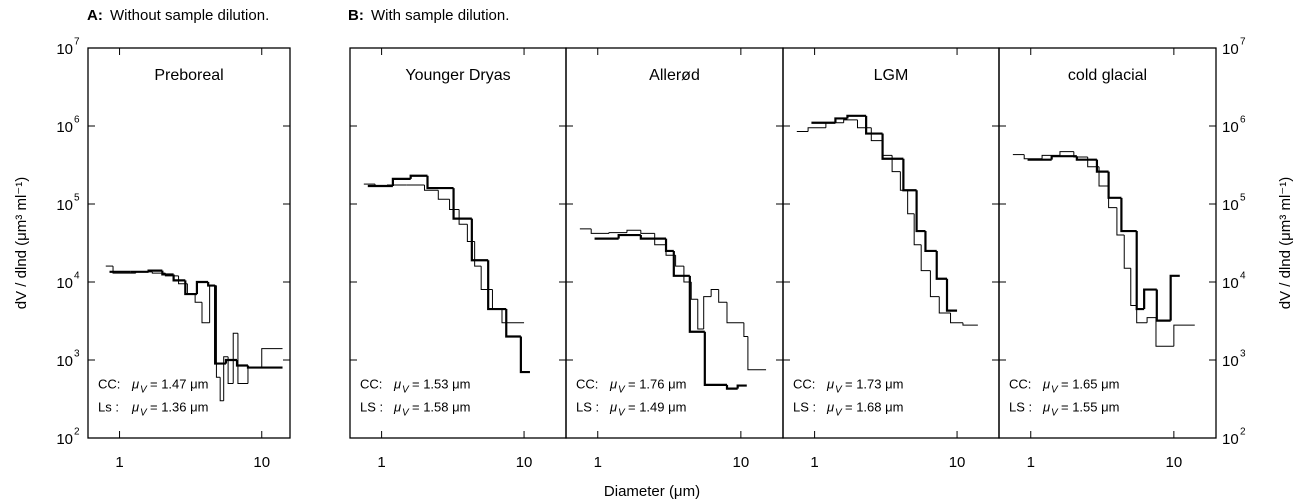 This screenshot has height=504, width=1300. I want to click on y-tick-exponent: 4, so click(77, 276).